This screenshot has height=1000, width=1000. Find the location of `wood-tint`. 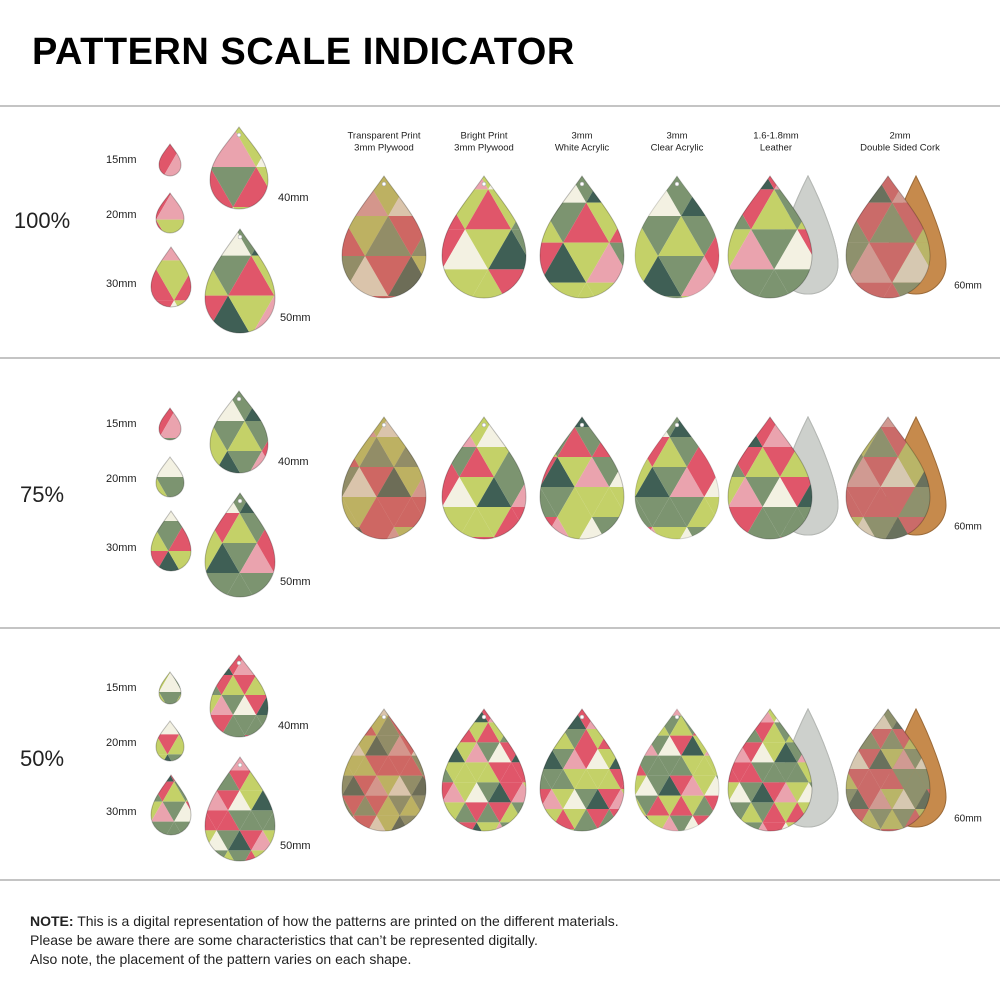

wood-tint is located at coordinates (888, 478).